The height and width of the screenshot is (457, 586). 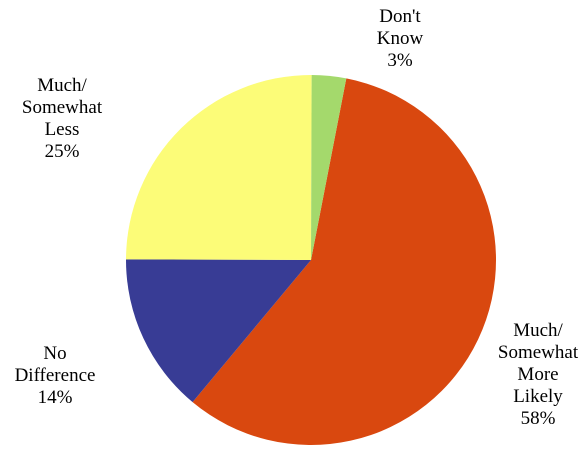 I want to click on slice-label: No Difference 14%, so click(x=55, y=375).